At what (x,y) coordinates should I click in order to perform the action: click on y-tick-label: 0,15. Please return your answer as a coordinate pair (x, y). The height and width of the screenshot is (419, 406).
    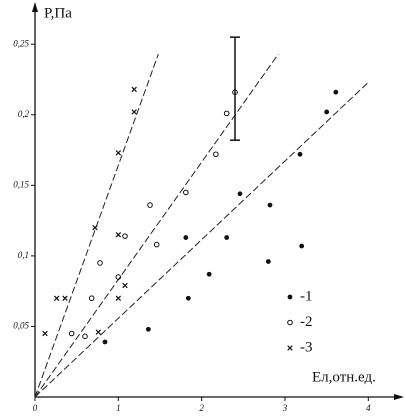
    Looking at the image, I should click on (21, 184).